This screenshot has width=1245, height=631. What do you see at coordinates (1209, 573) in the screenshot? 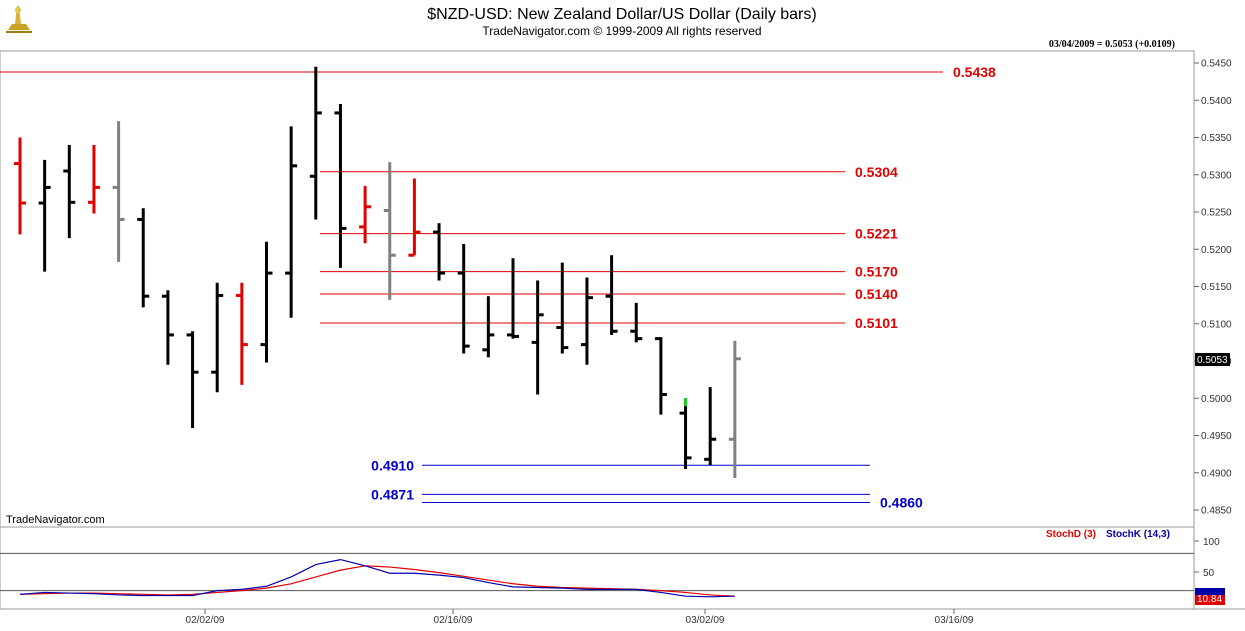
I see `stoch-tick-label: 50` at bounding box center [1209, 573].